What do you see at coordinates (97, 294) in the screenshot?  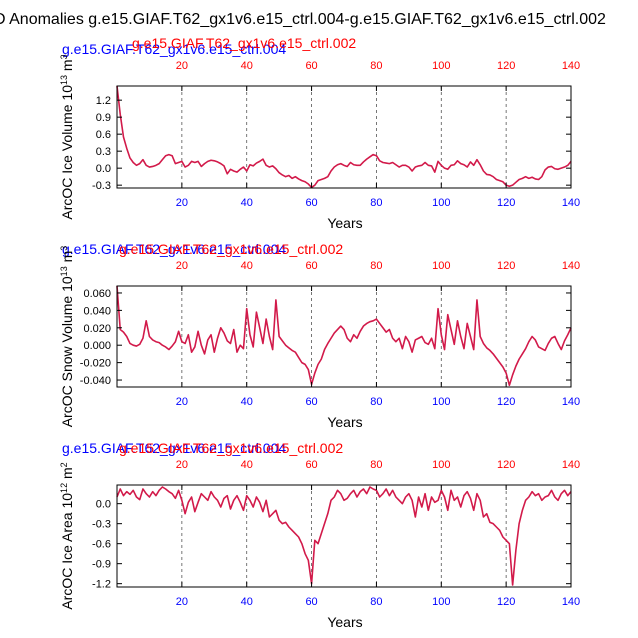 I see `y-tick-label: 0.060` at bounding box center [97, 294].